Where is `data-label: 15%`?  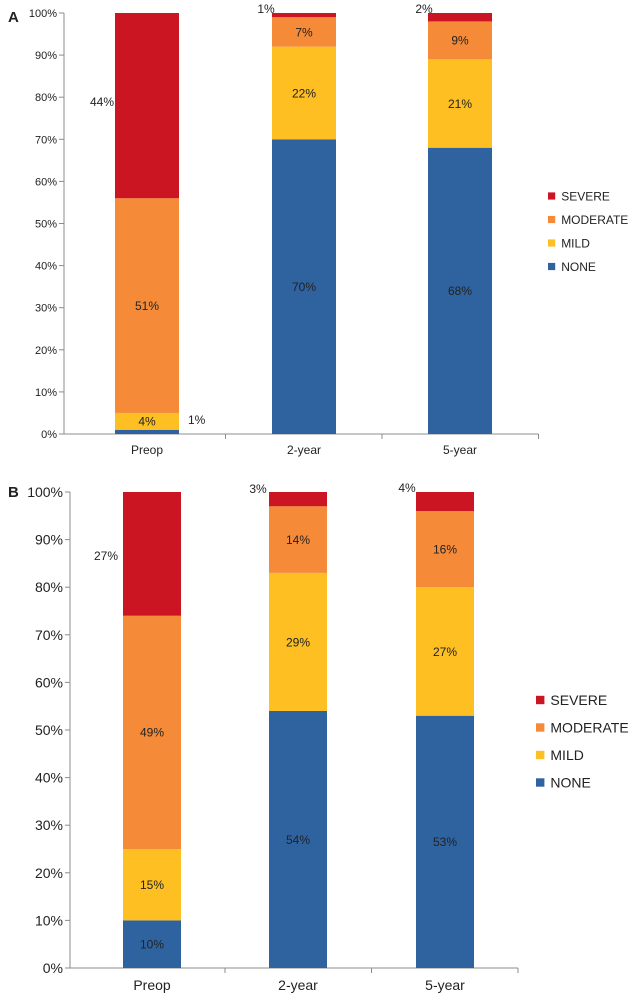
data-label: 15% is located at coordinates (152, 885).